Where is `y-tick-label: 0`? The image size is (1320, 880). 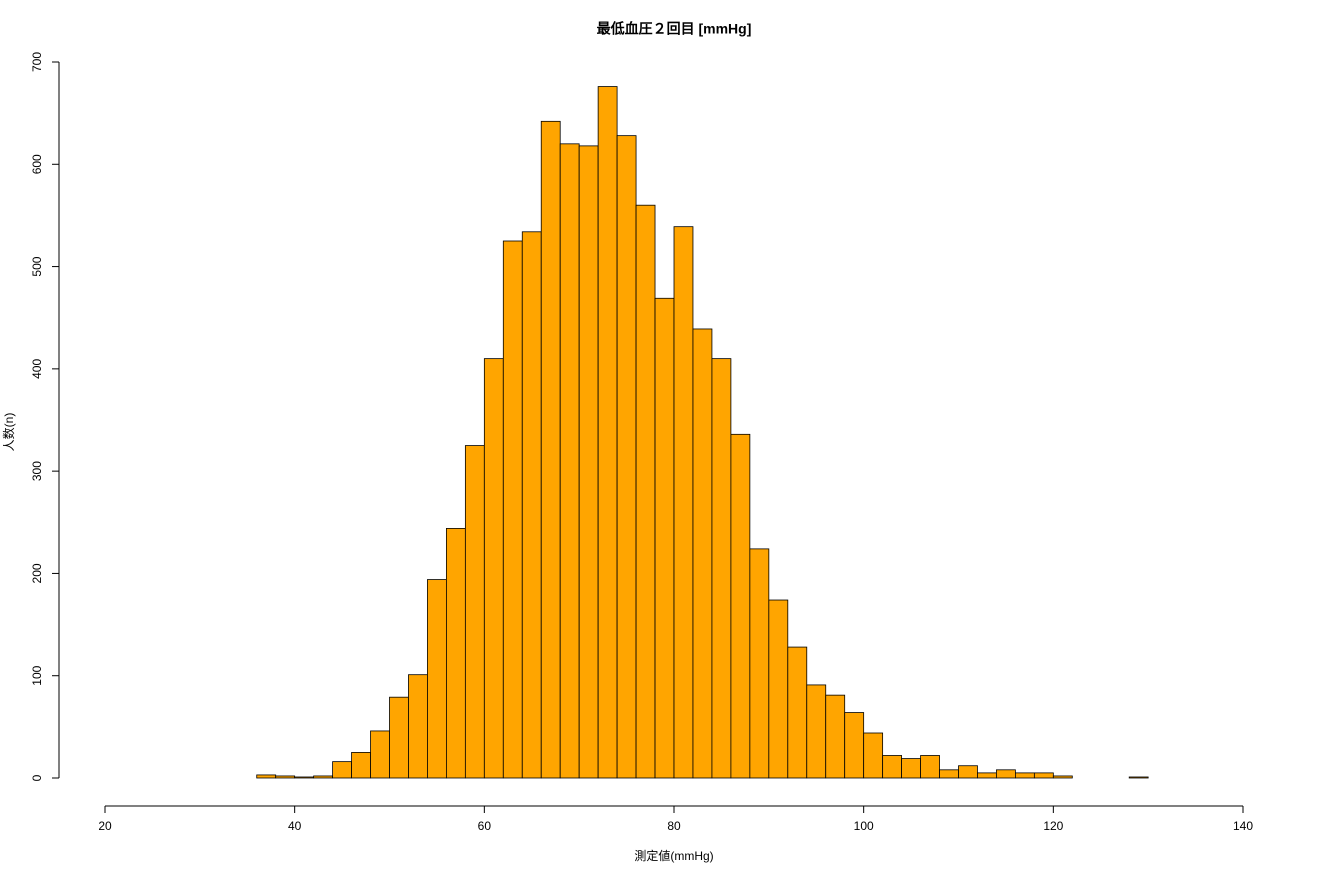 y-tick-label: 0 is located at coordinates (37, 777).